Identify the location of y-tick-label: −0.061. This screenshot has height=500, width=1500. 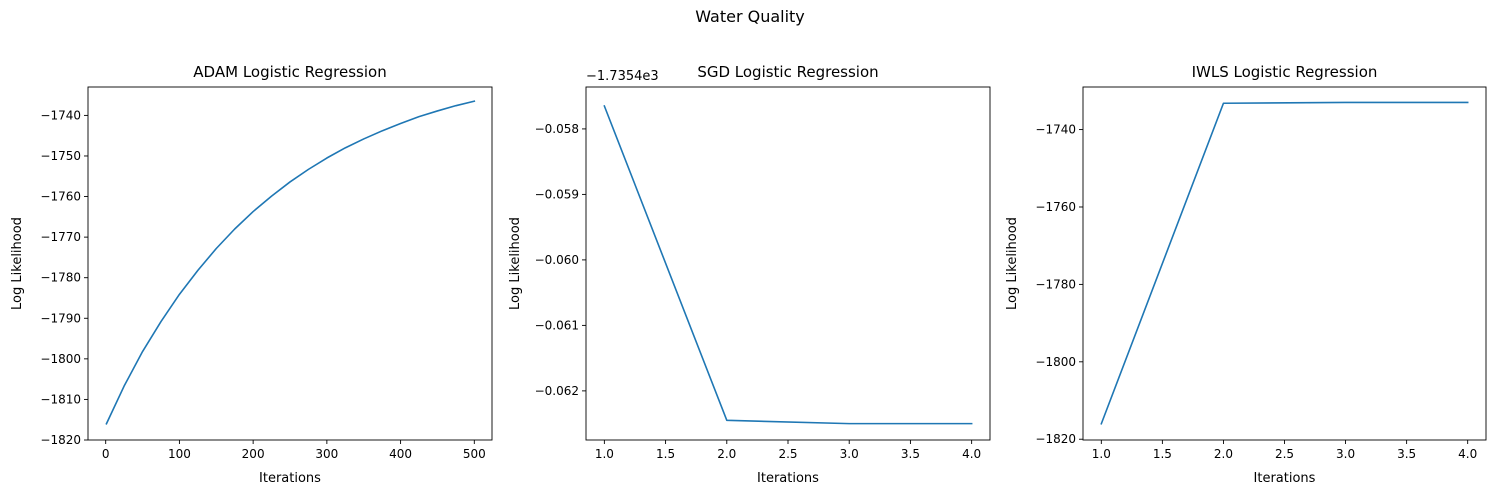
(557, 325).